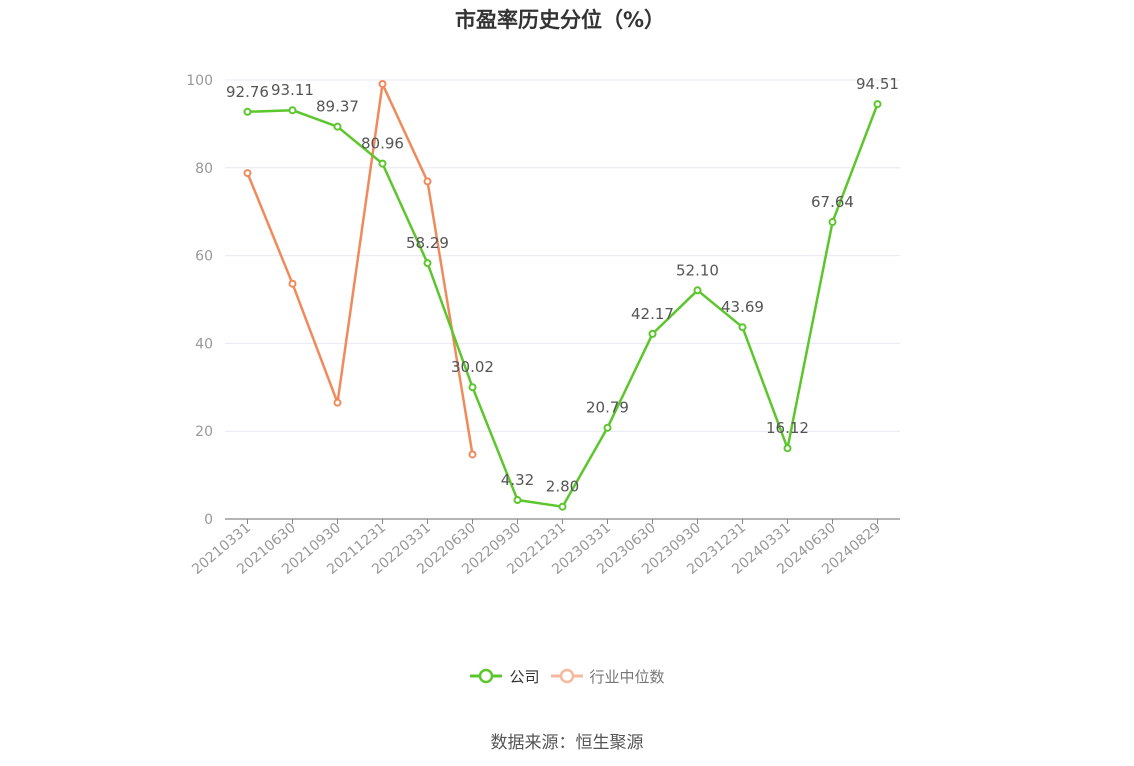 The height and width of the screenshot is (766, 1134). Describe the element at coordinates (607, 408) in the screenshot. I see `data-label: 20.79` at that location.